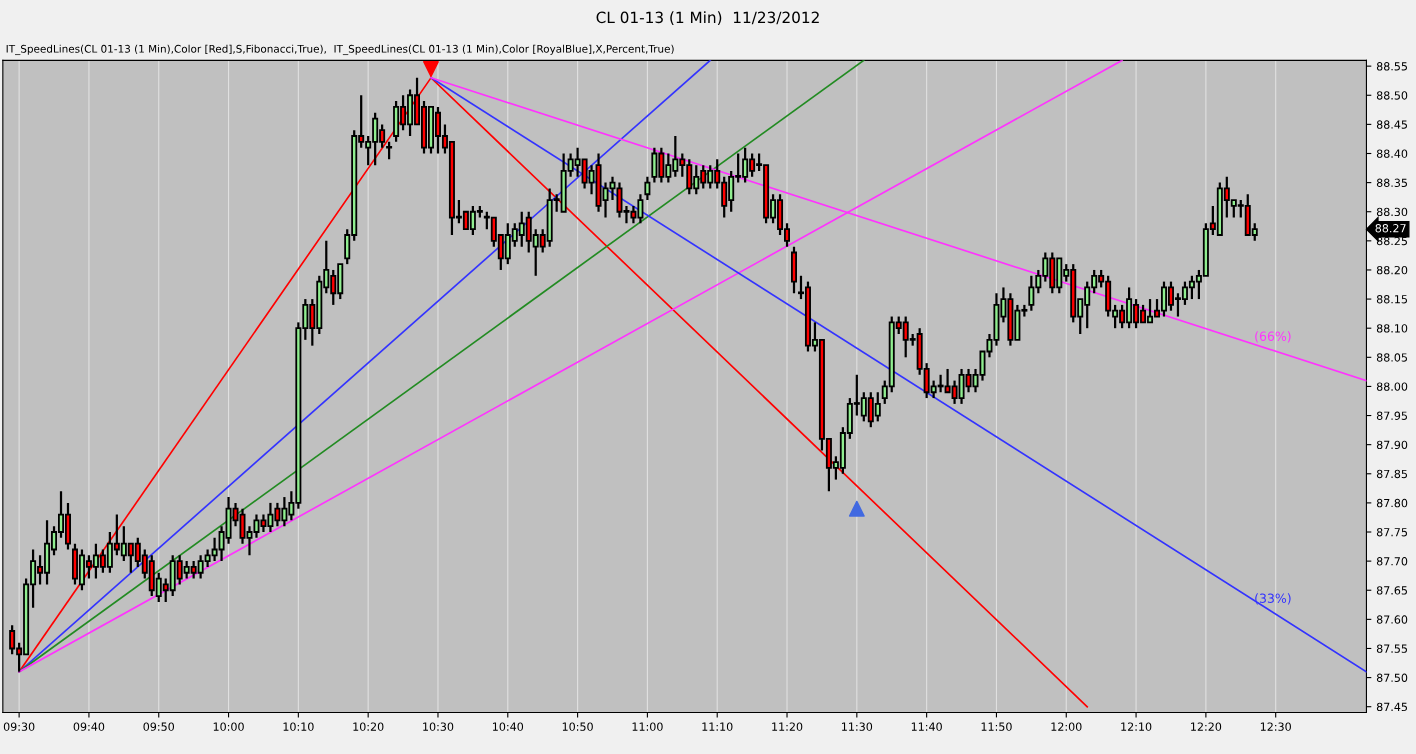  Describe the element at coordinates (1066, 726) in the screenshot. I see `x-tick-label: 12:00` at that location.